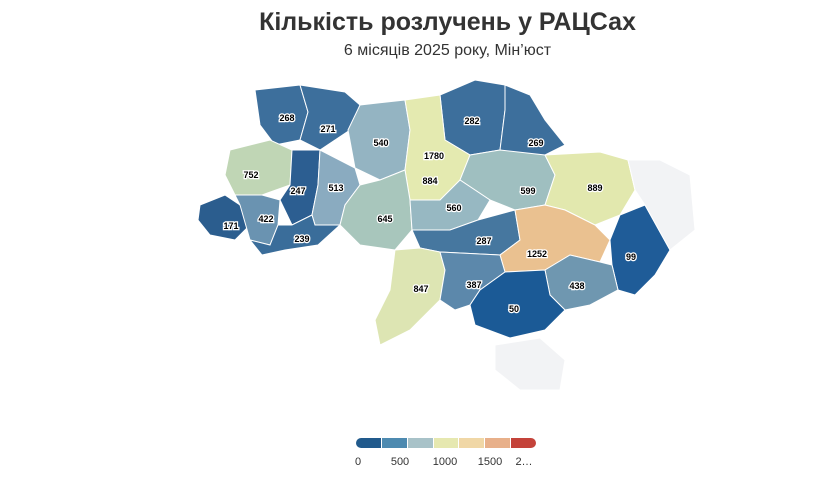  I want to click on region-lviv-value-label: 752, so click(250, 175).